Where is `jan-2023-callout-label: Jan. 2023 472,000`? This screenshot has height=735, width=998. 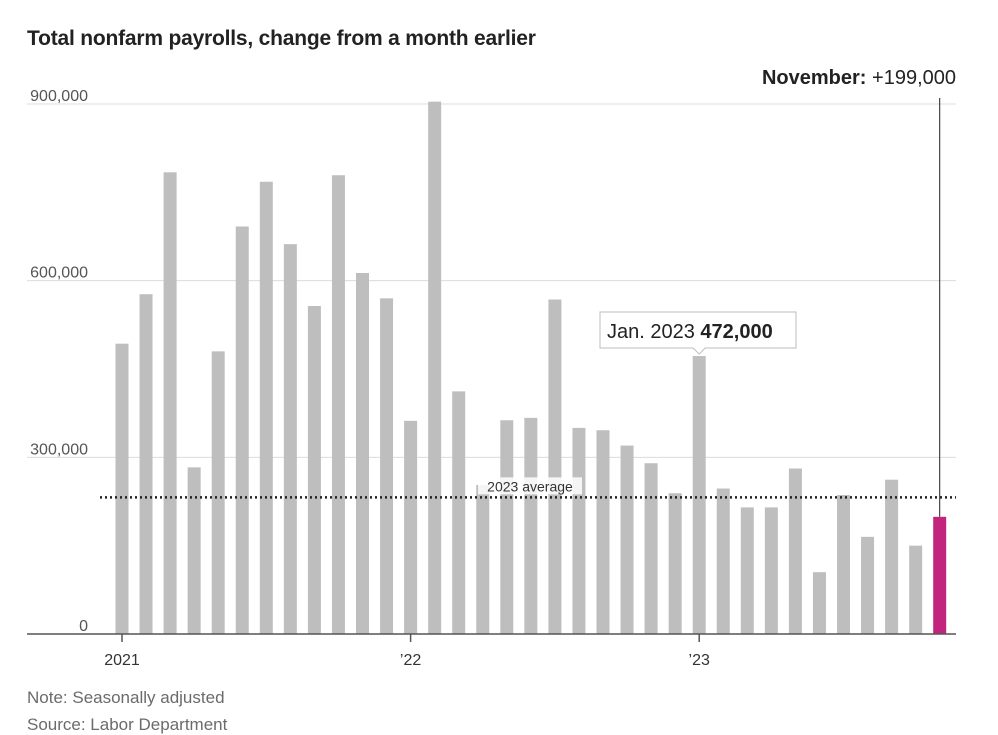
jan-2023-callout-label: Jan. 2023 472,000 is located at coordinates (690, 332).